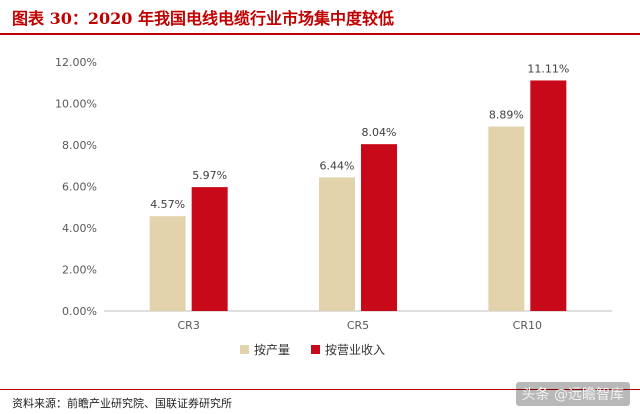 The width and height of the screenshot is (640, 414). I want to click on data-label: 5.97%, so click(209, 175).